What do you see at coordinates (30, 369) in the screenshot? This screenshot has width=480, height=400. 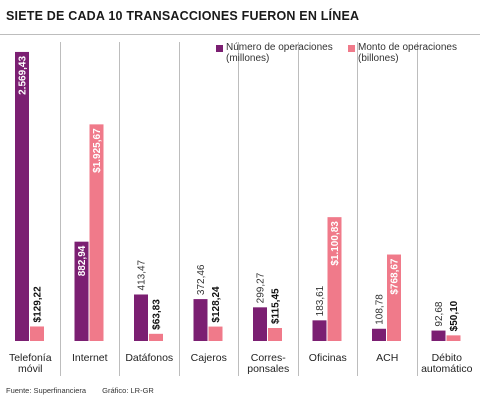 I see `category-label-line: móvil` at bounding box center [30, 369].